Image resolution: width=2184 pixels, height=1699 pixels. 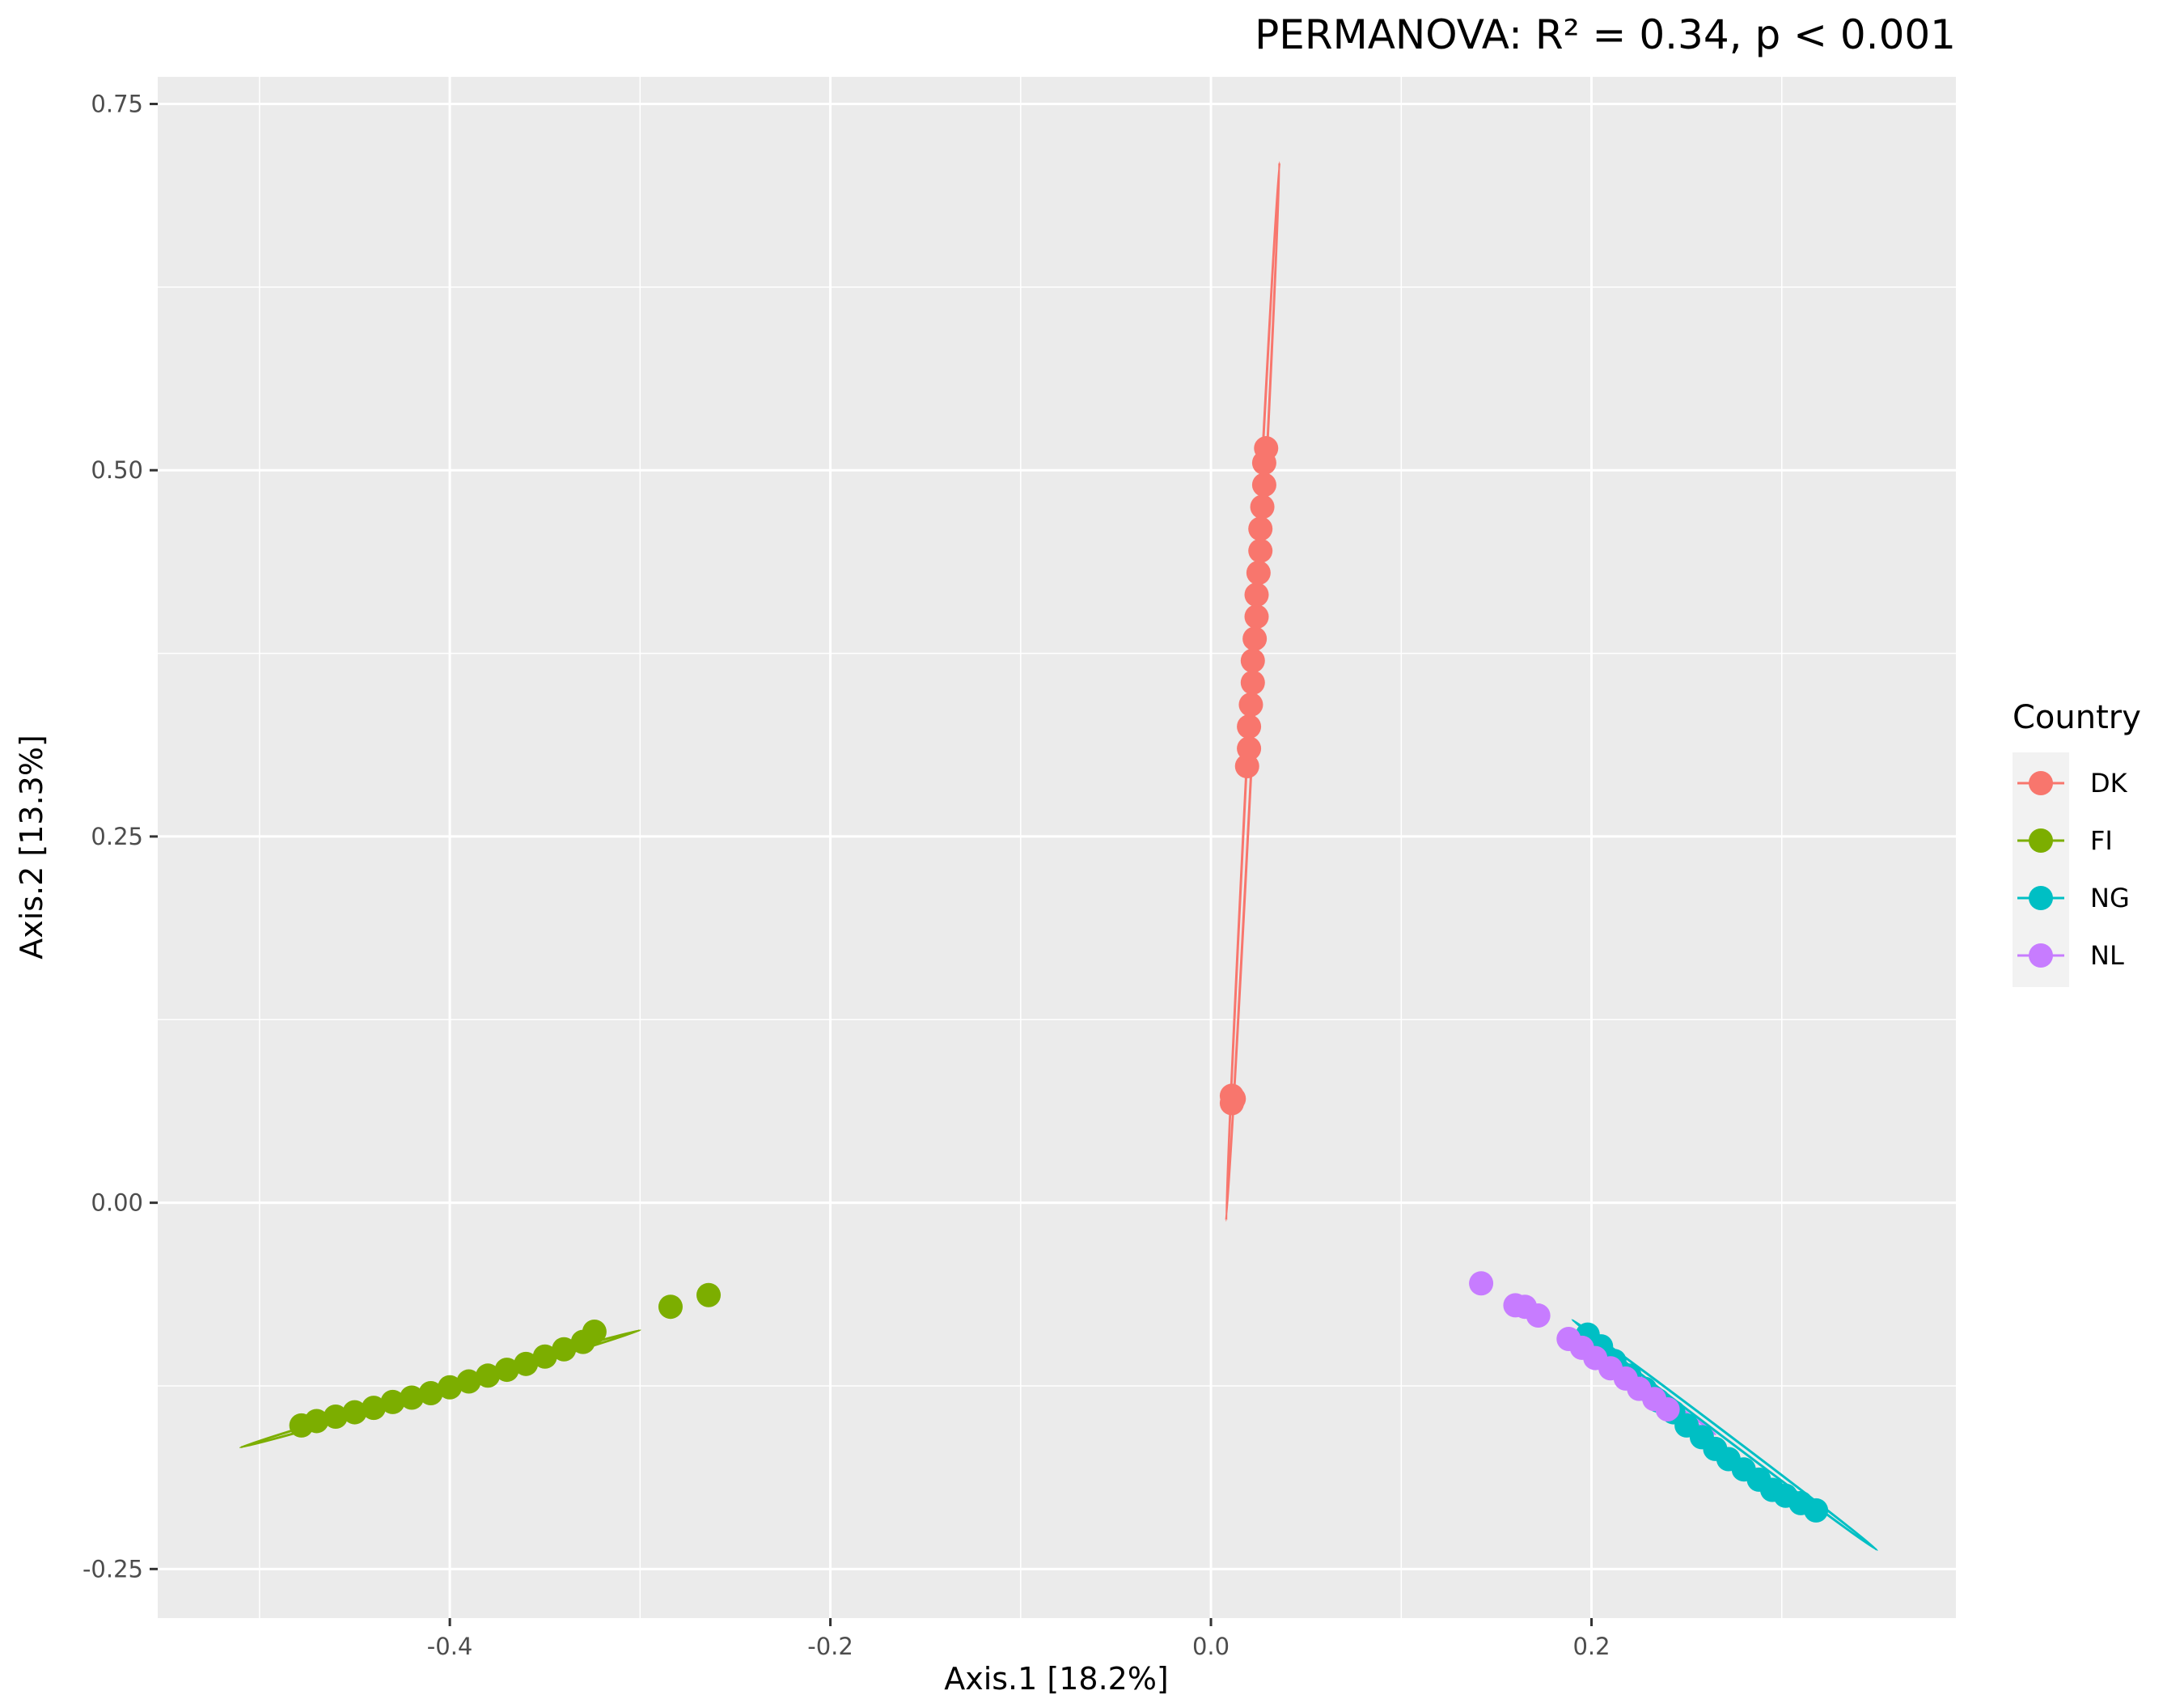 What do you see at coordinates (117, 1203) in the screenshot?
I see `y-tick-label: 0.00` at bounding box center [117, 1203].